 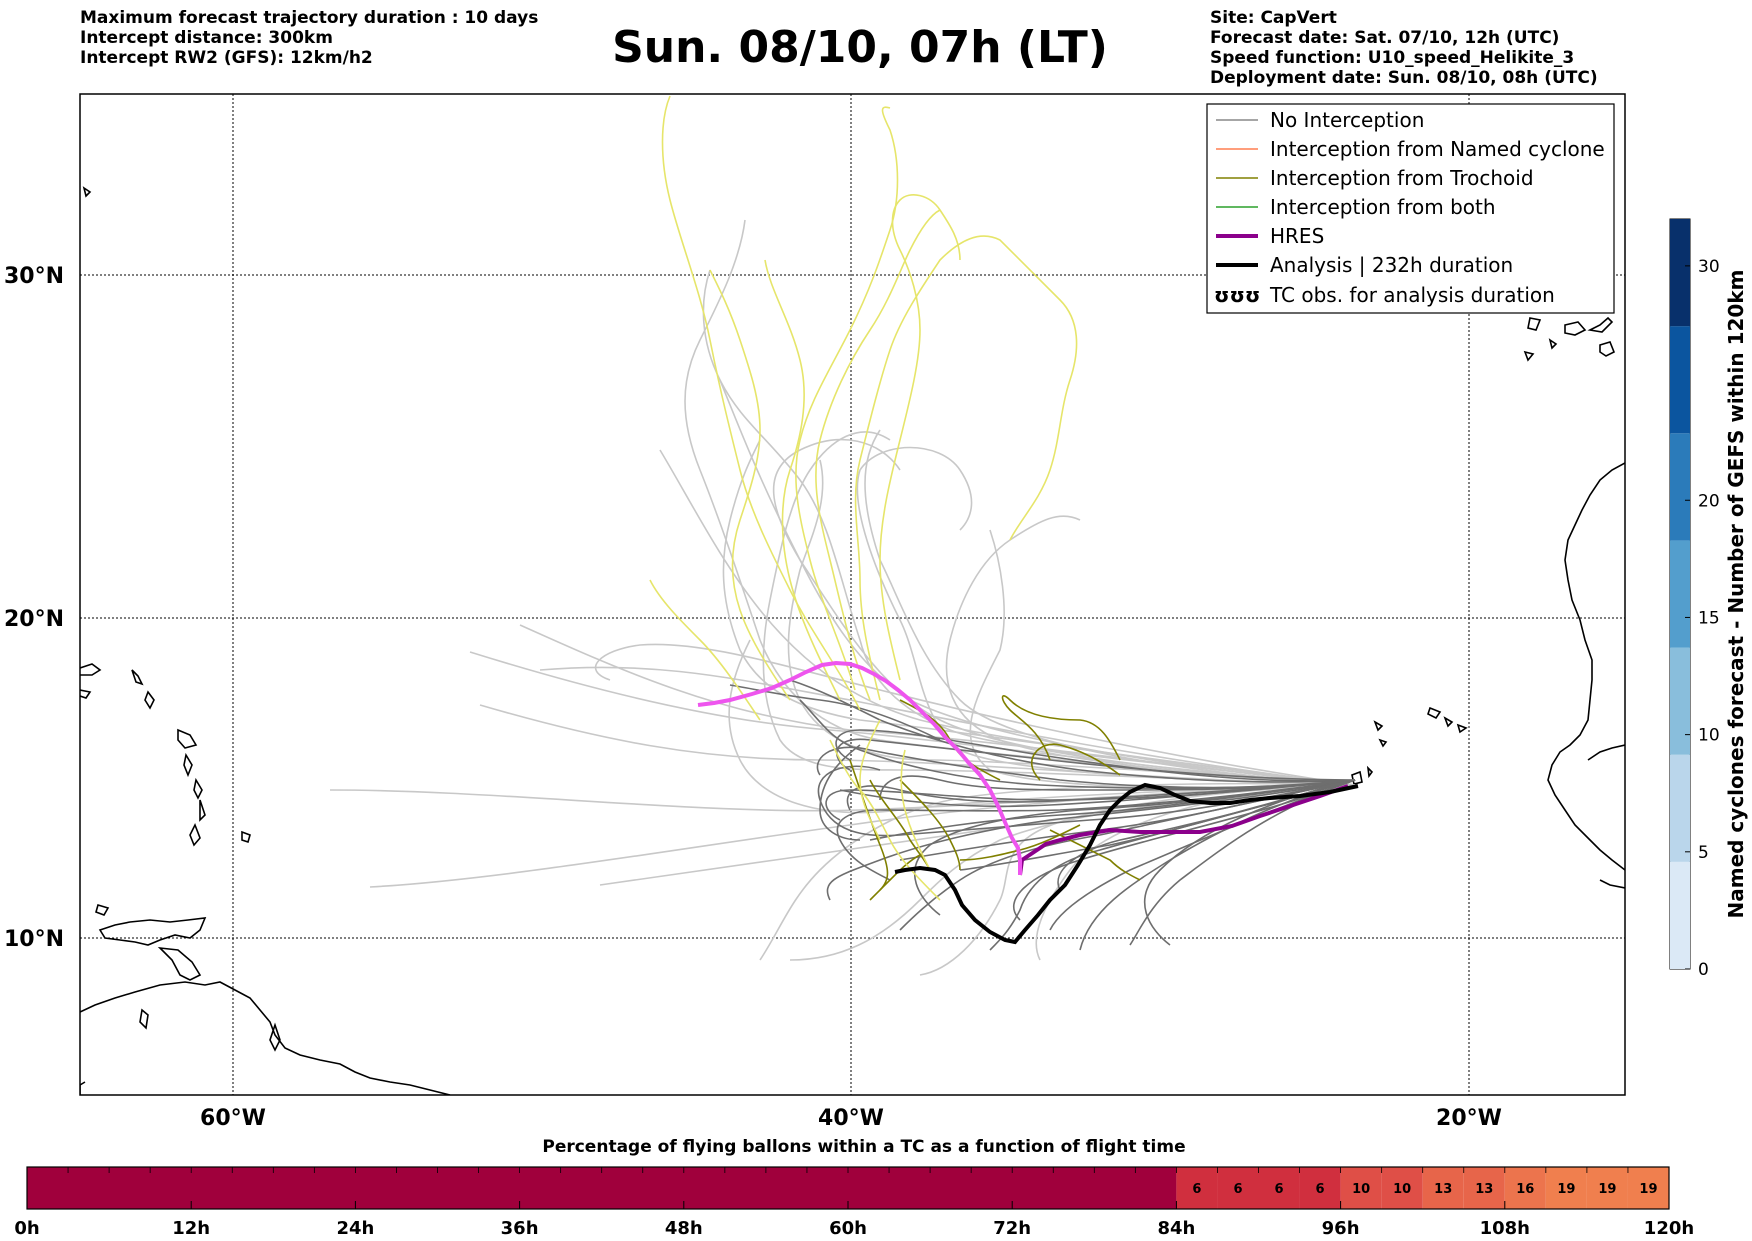 What do you see at coordinates (1297, 236) in the screenshot?
I see `legend-label: HRES` at bounding box center [1297, 236].